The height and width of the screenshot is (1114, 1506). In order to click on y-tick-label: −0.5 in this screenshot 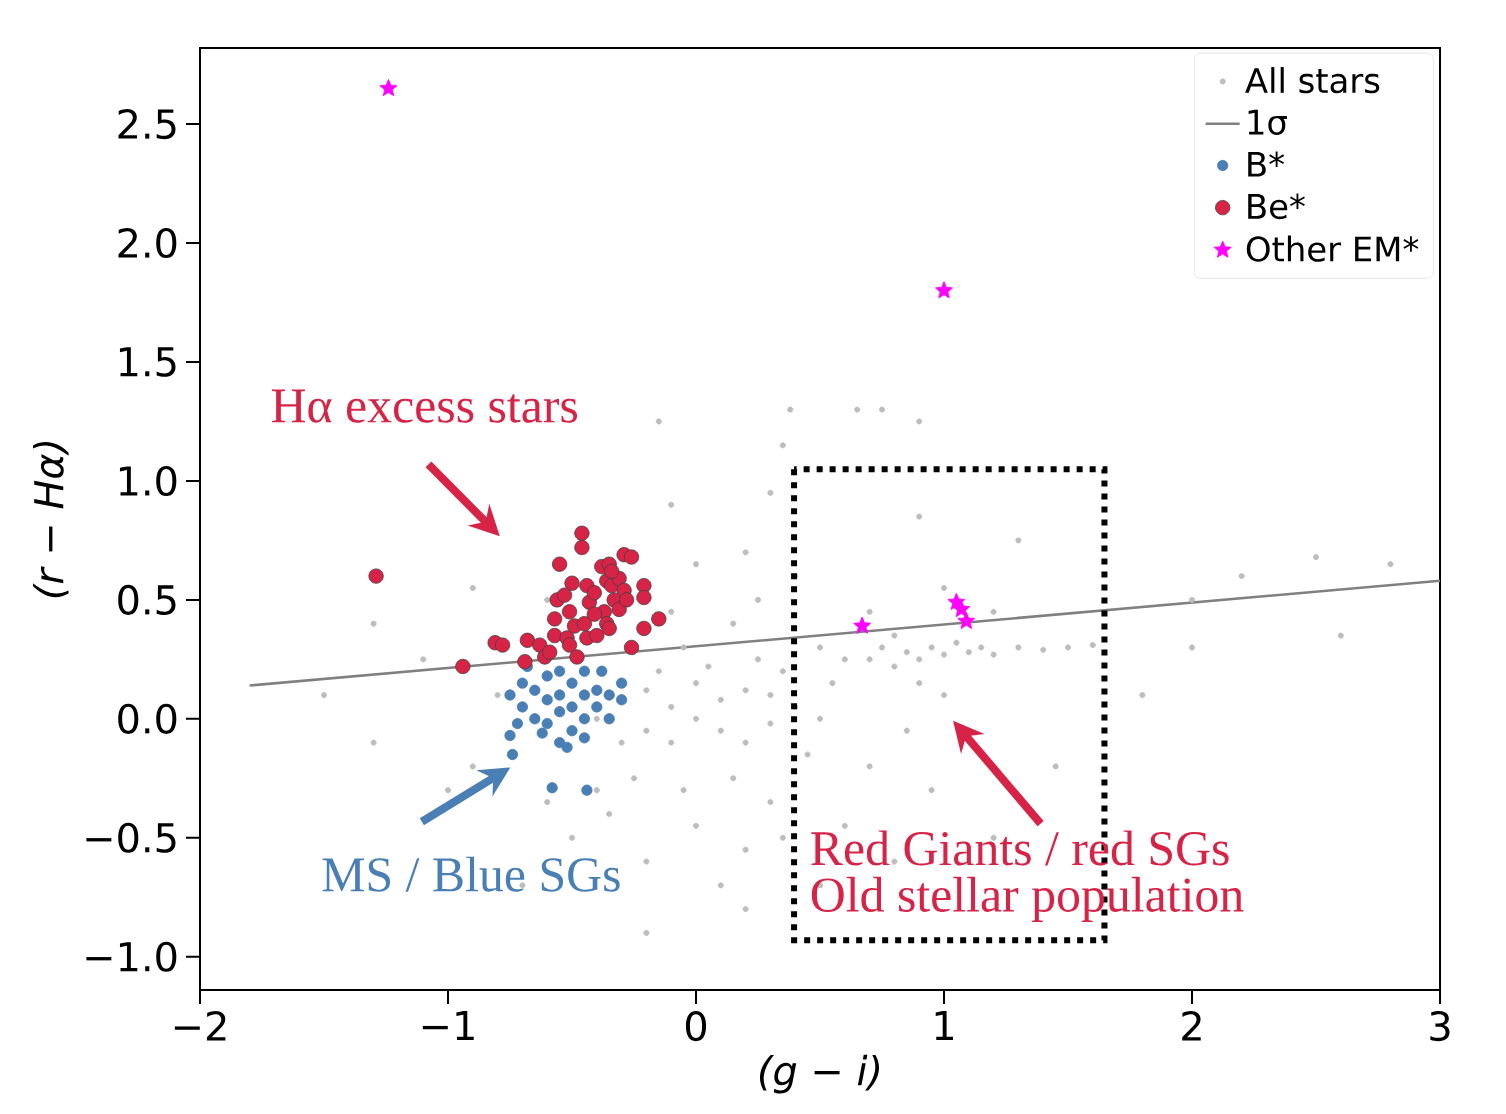, I will do `click(131, 837)`.